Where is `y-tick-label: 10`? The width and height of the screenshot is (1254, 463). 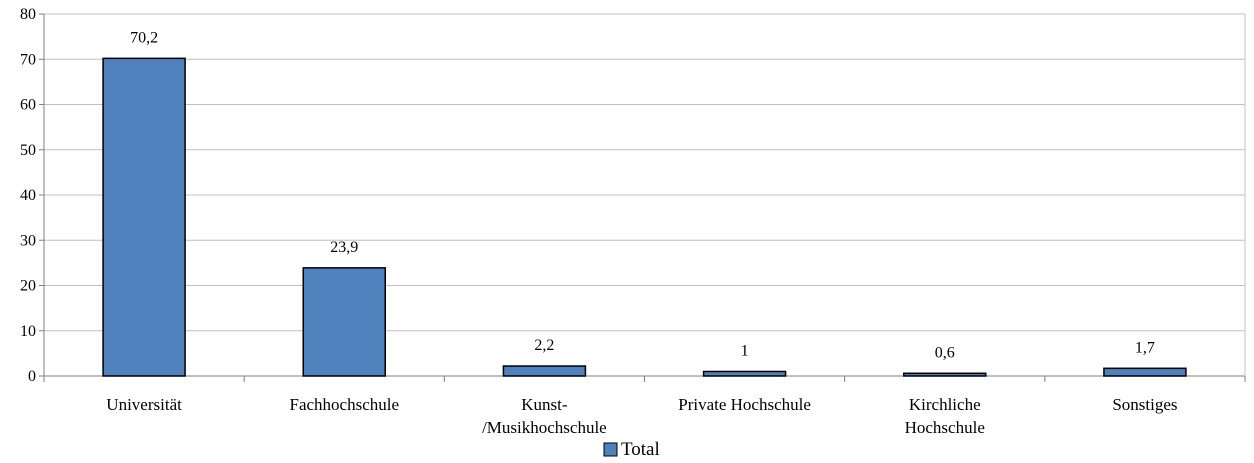 y-tick-label: 10 is located at coordinates (28, 331).